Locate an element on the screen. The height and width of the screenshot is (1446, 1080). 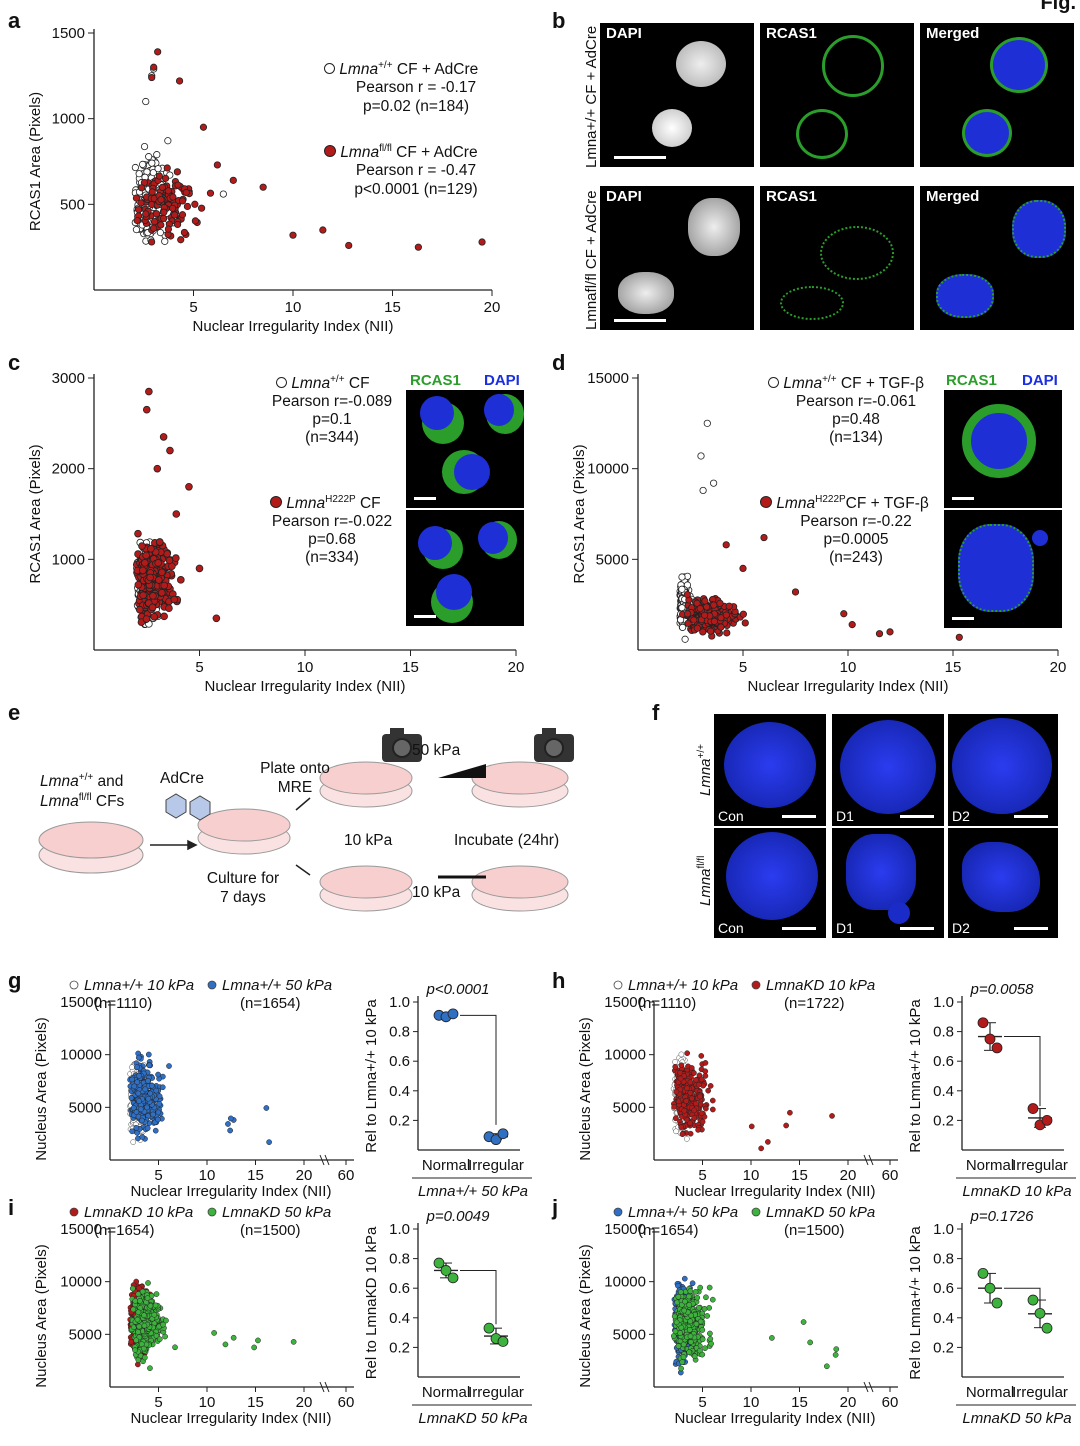
p-value-i: p=0.0049 is located at coordinates (458, 1216).